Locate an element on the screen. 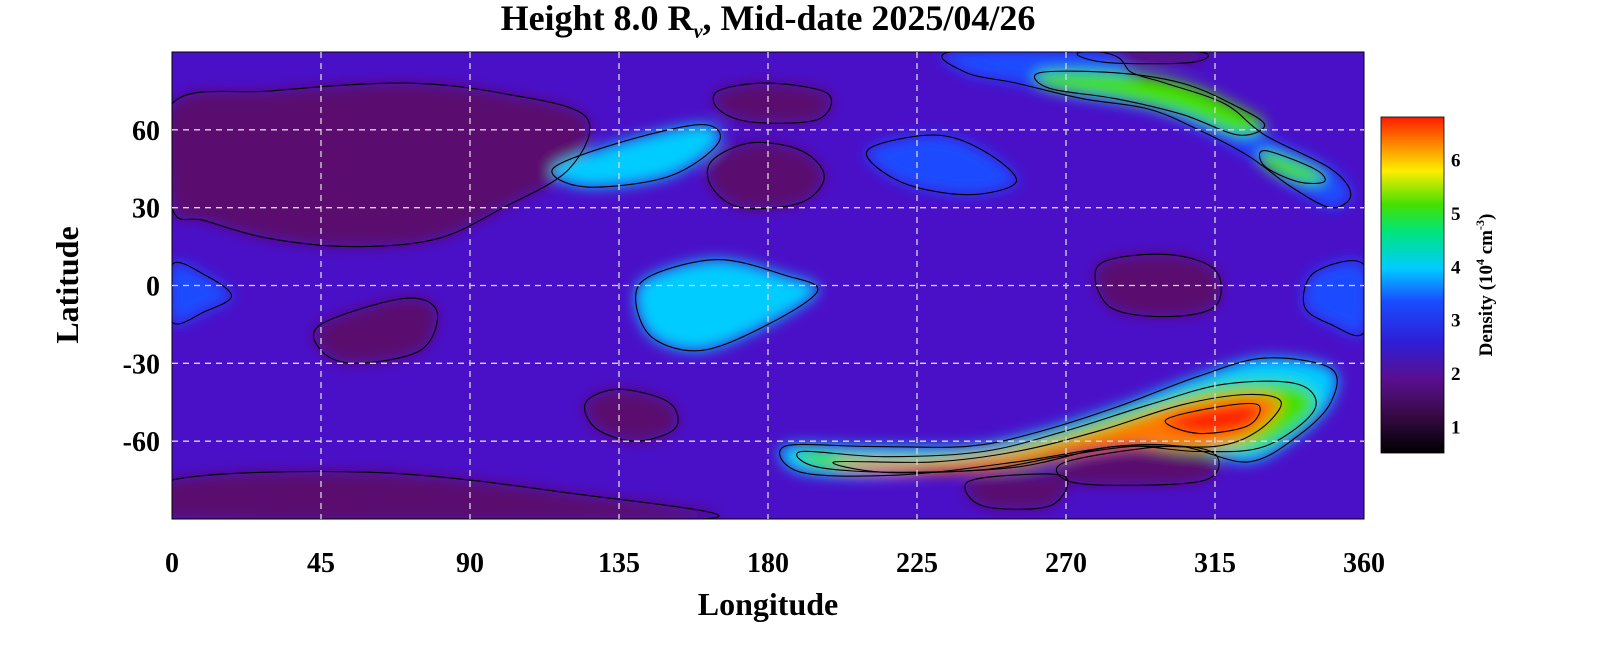 The image size is (1600, 660). colorbar-tick-label: 5 is located at coordinates (1456, 214).